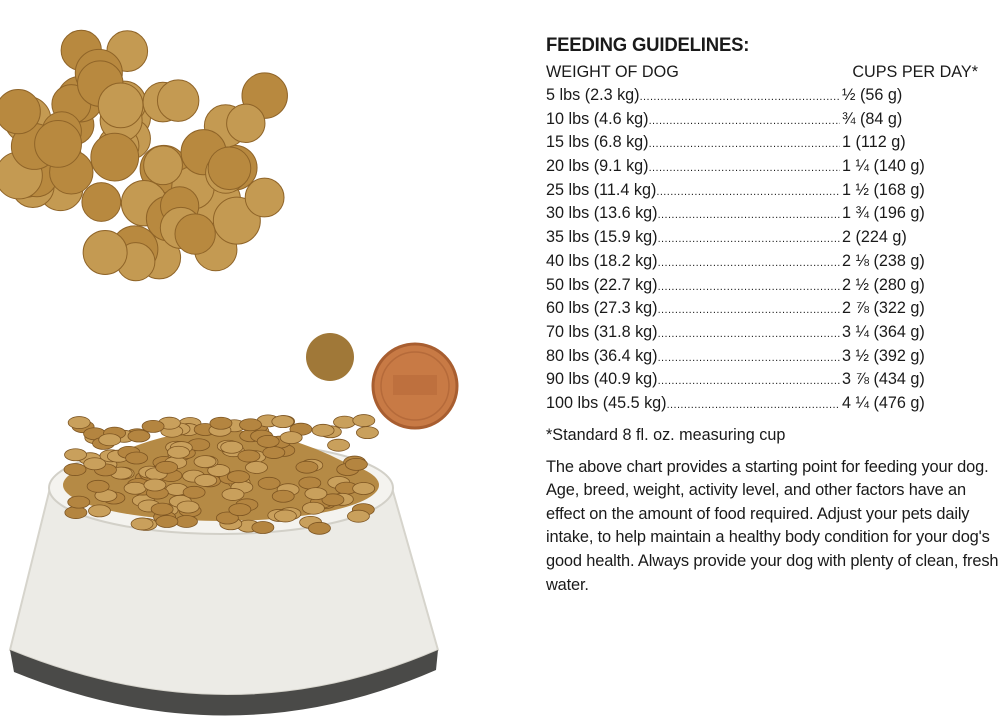 This screenshot has width=1003, height=722. I want to click on weight-cell: 15 lbs (6.8 kg), so click(597, 142).